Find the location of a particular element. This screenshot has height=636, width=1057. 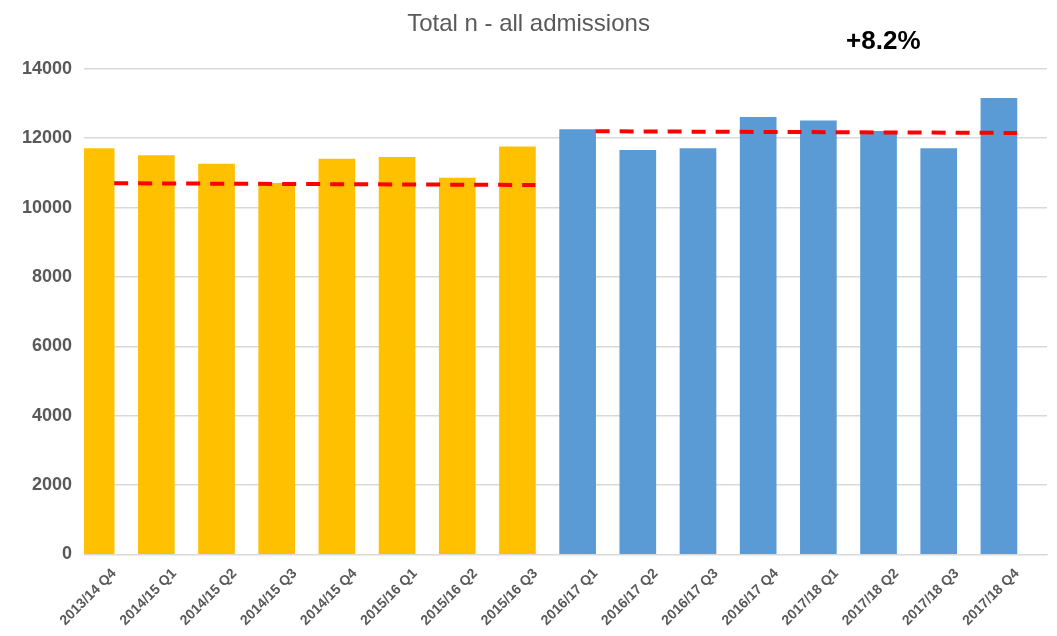

y-tick-label: 12000 is located at coordinates (47, 137).